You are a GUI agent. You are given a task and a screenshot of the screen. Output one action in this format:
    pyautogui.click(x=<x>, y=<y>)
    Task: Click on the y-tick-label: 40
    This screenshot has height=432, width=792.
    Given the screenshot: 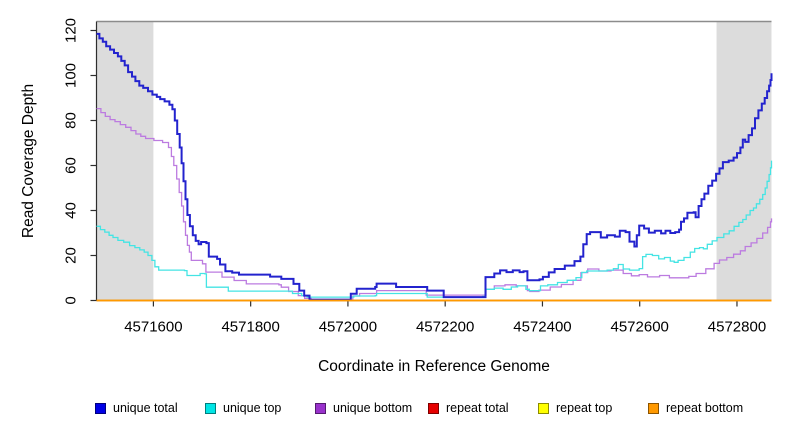 What is the action you would take?
    pyautogui.click(x=71, y=210)
    